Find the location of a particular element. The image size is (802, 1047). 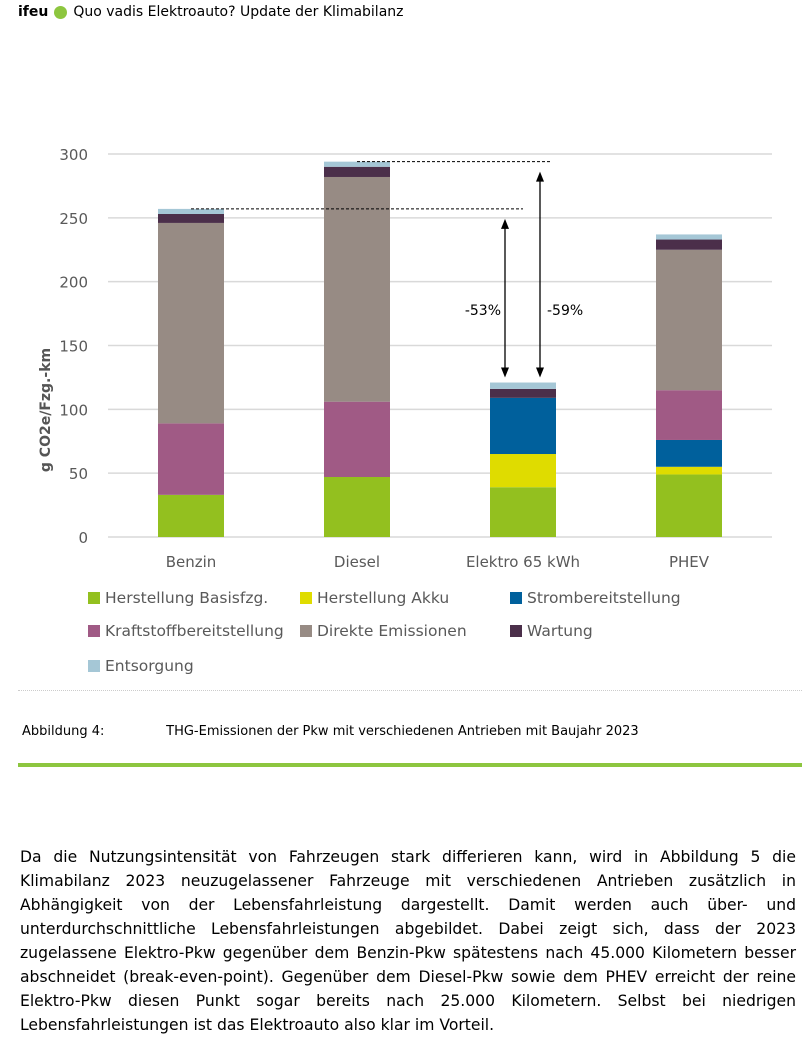

legend-label: Herstellung Akku is located at coordinates (383, 598).